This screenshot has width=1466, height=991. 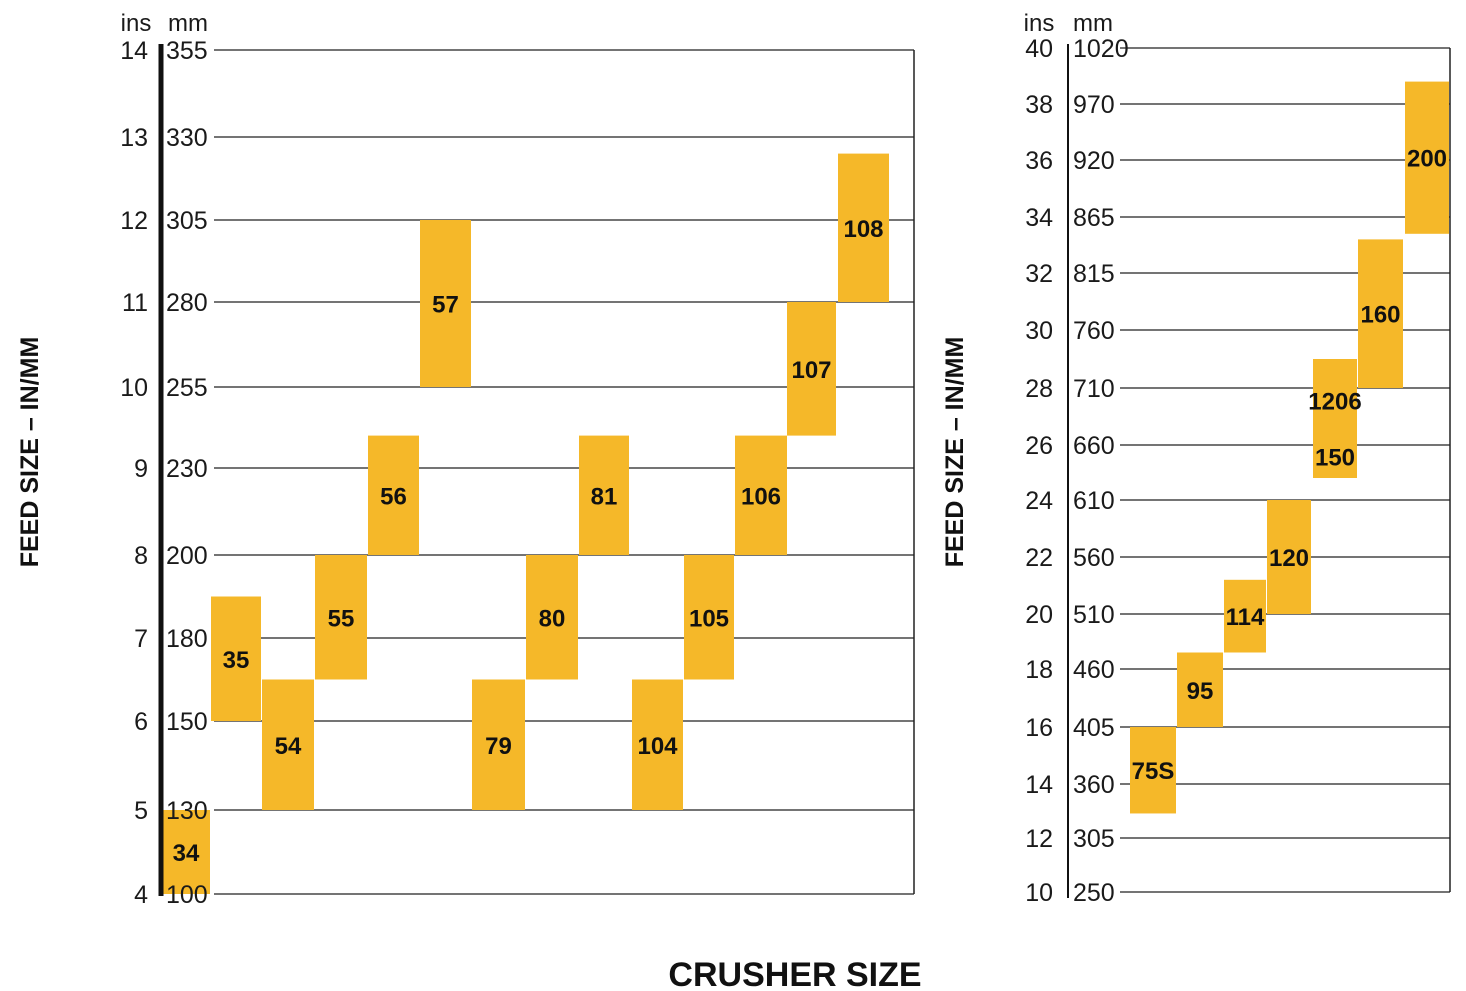 I want to click on bar-label-105: 105, so click(x=709, y=618).